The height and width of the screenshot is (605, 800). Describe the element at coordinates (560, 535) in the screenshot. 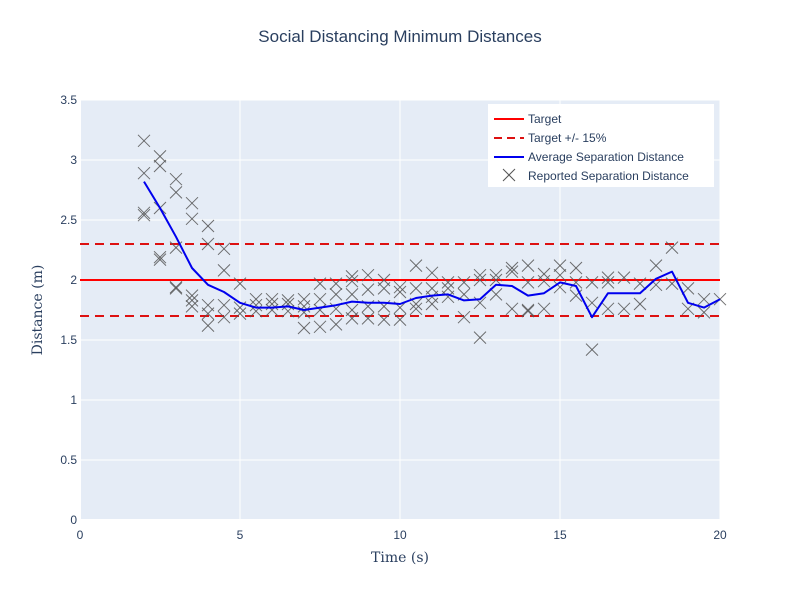

I see `x-tick-label: 15` at that location.